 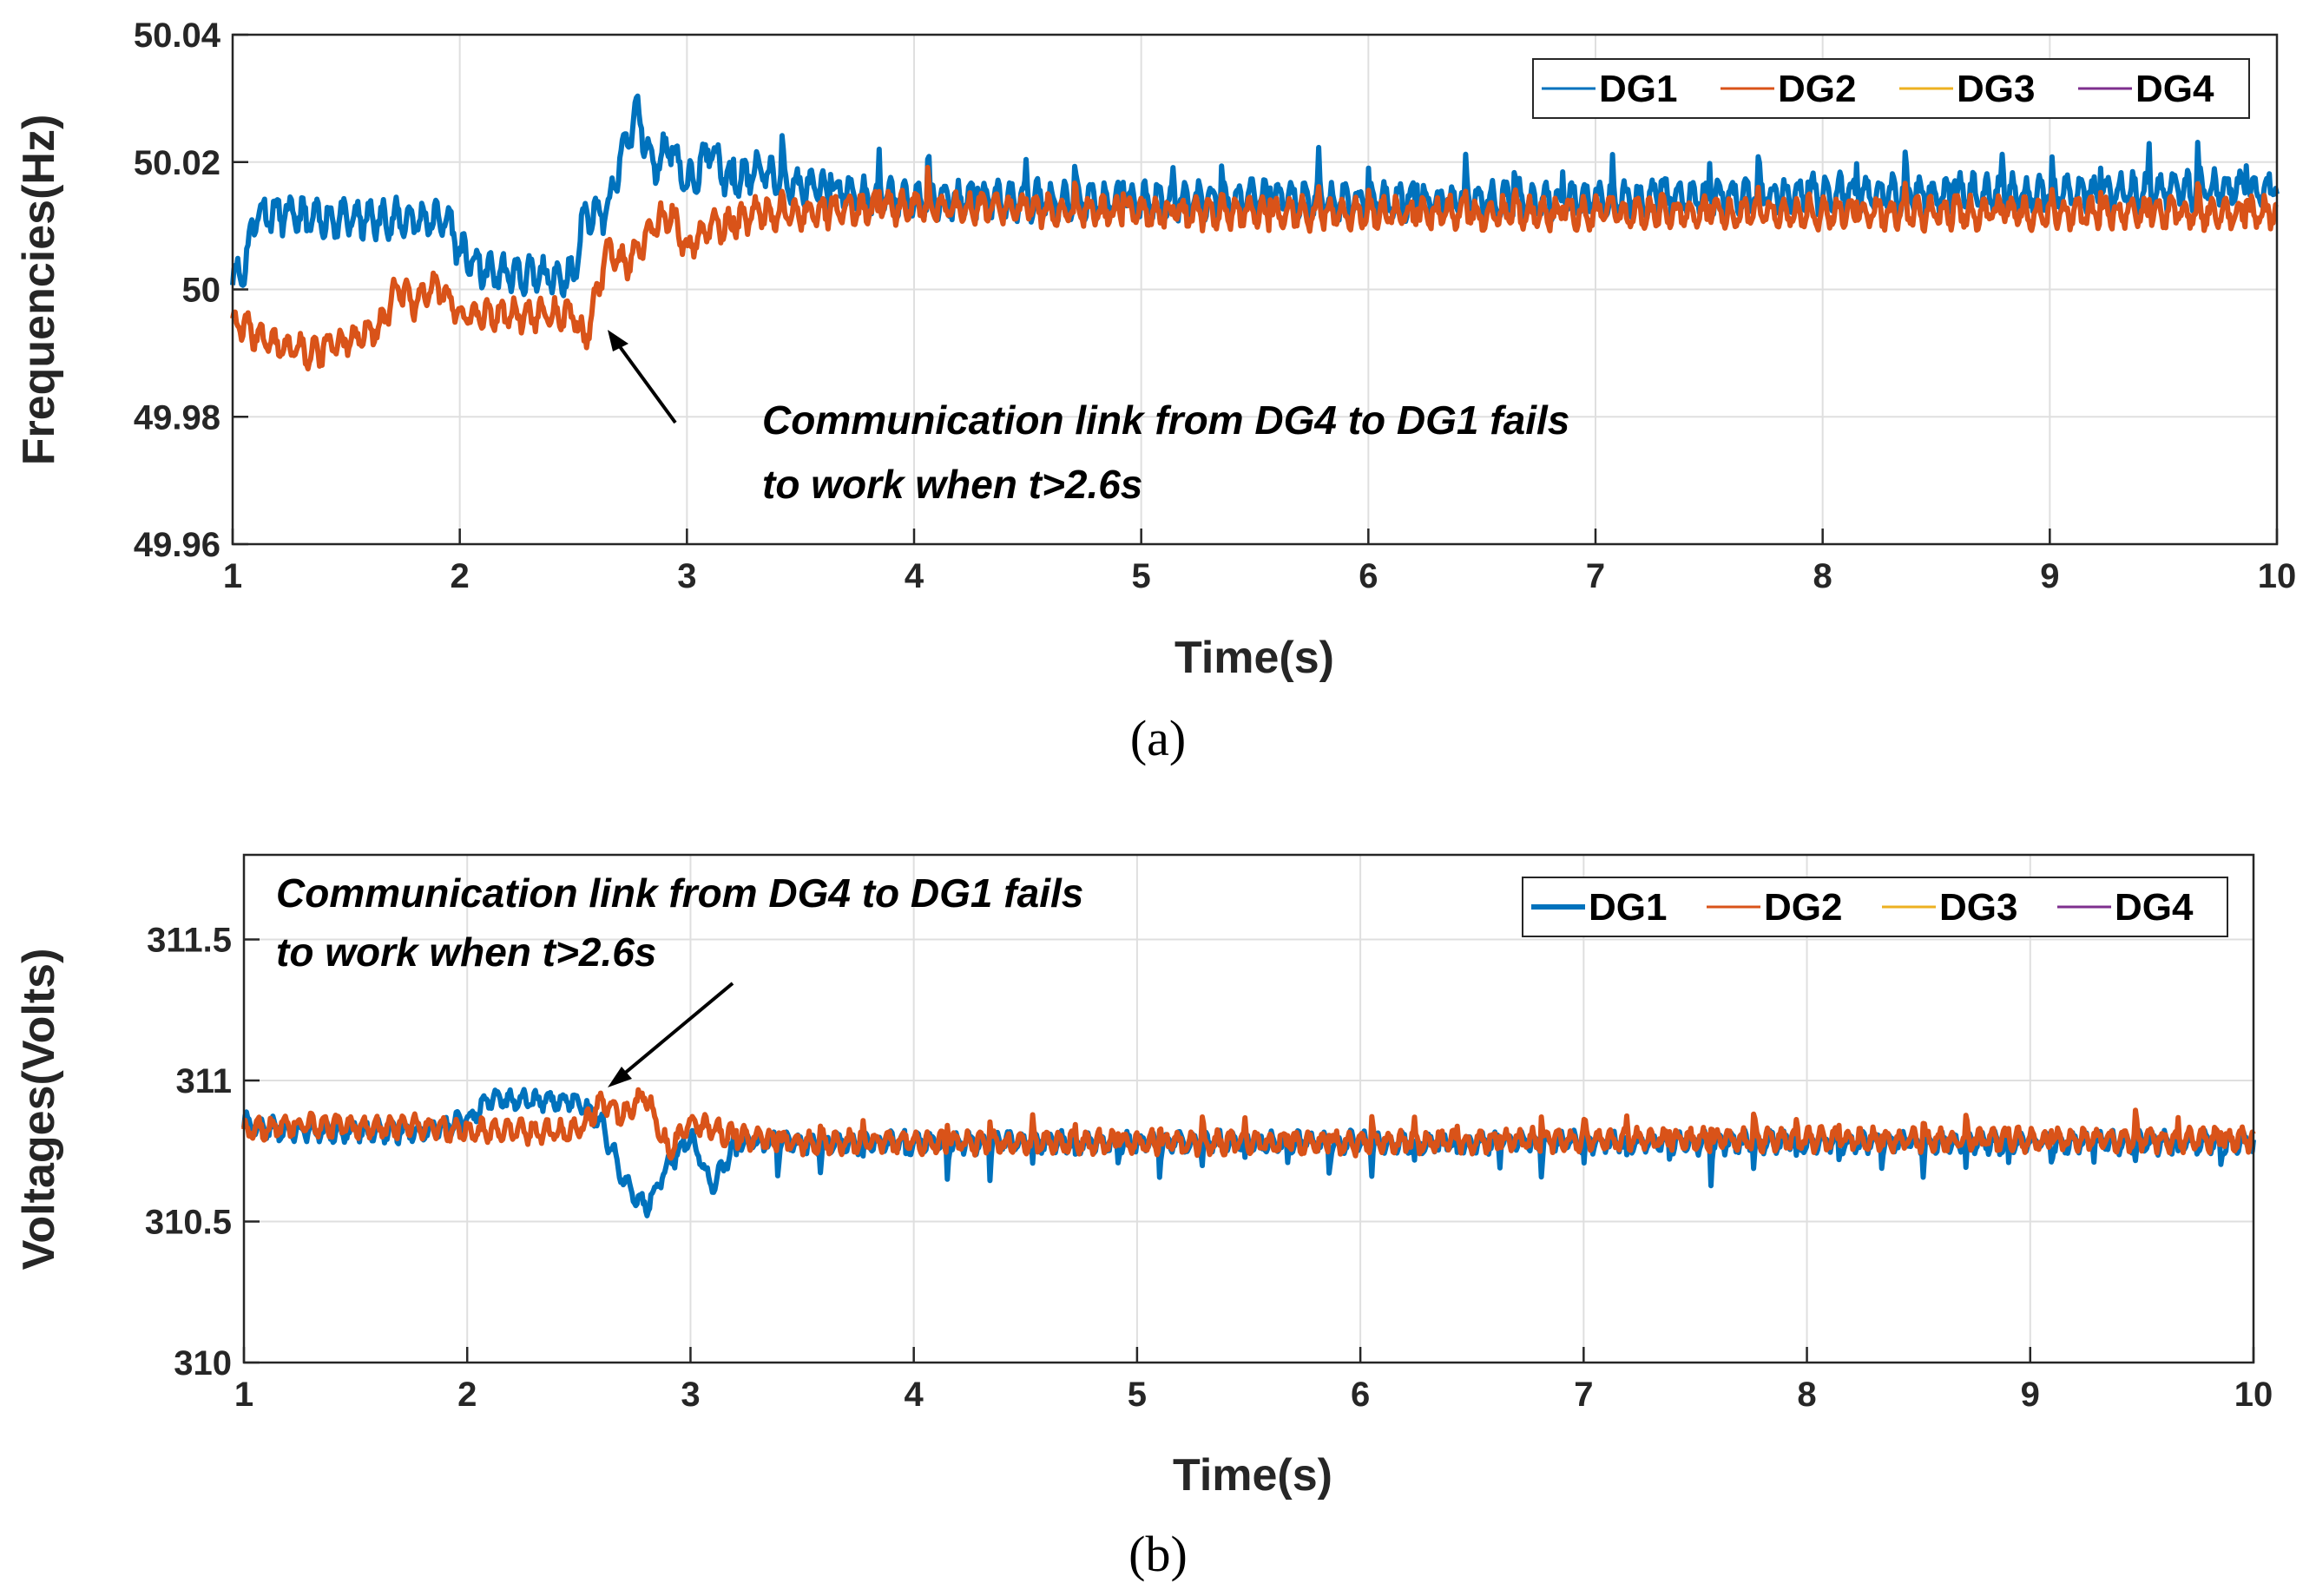 I want to click on panel-a-x-tick-label: 2, so click(x=460, y=576).